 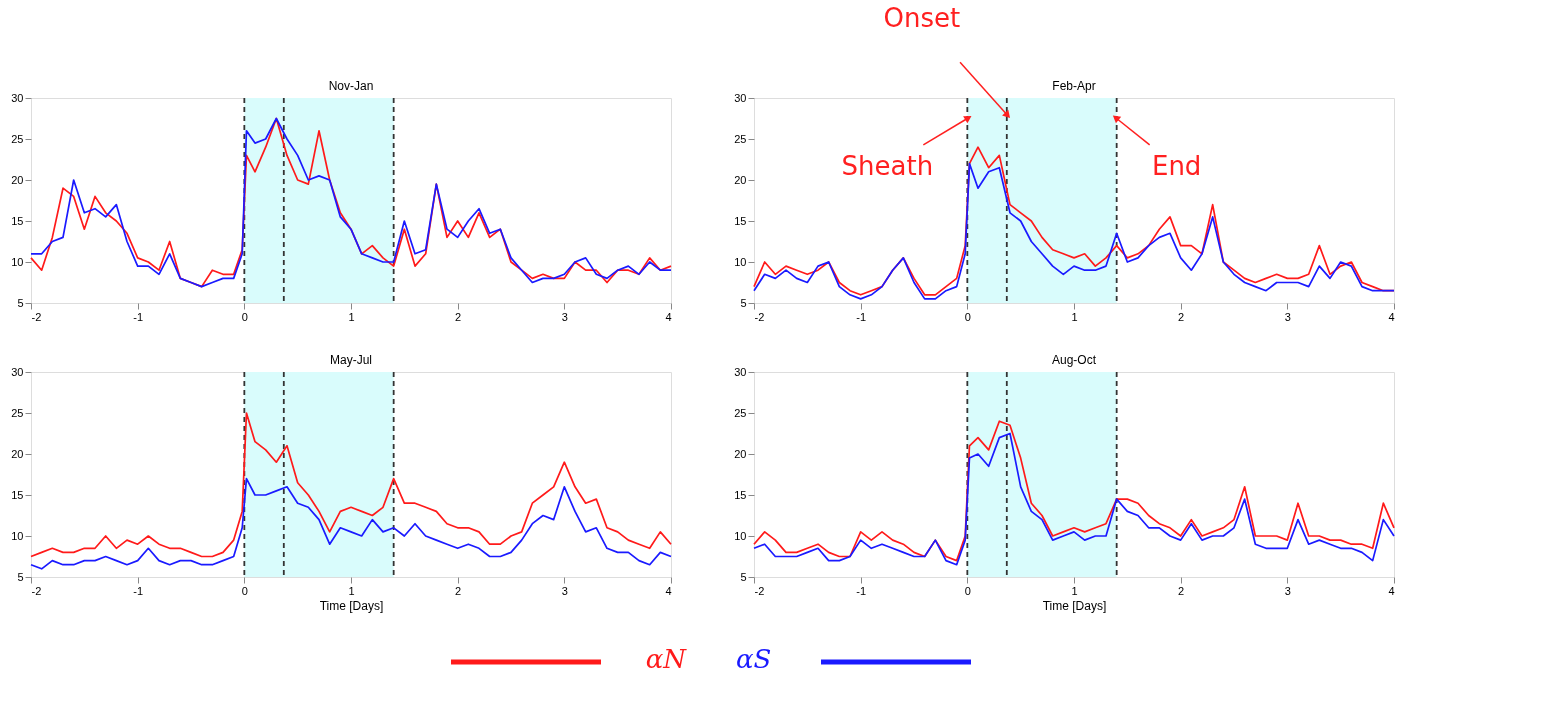 I want to click on chart-title: Feb-Apr, so click(x=1074, y=86).